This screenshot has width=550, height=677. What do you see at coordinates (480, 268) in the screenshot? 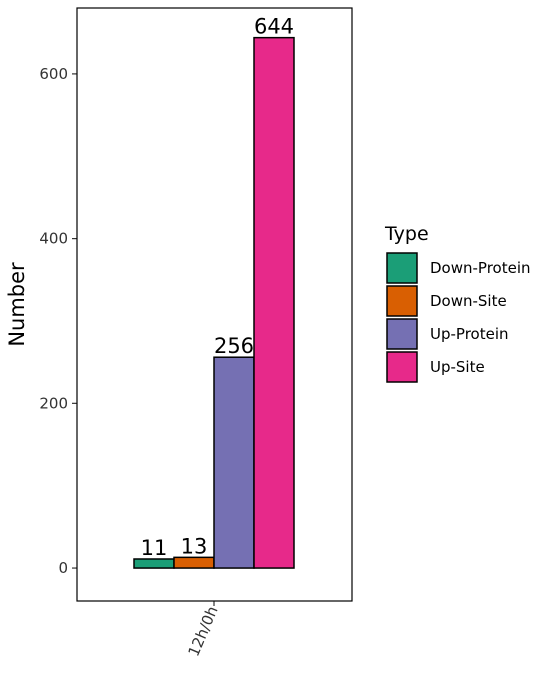
I see `legend-label: Down-Protein` at bounding box center [480, 268].